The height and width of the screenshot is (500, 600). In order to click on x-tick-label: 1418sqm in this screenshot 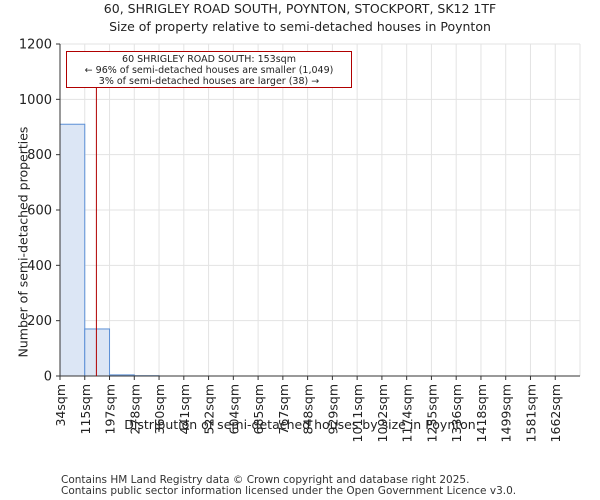, I will do `click(481, 413)`.